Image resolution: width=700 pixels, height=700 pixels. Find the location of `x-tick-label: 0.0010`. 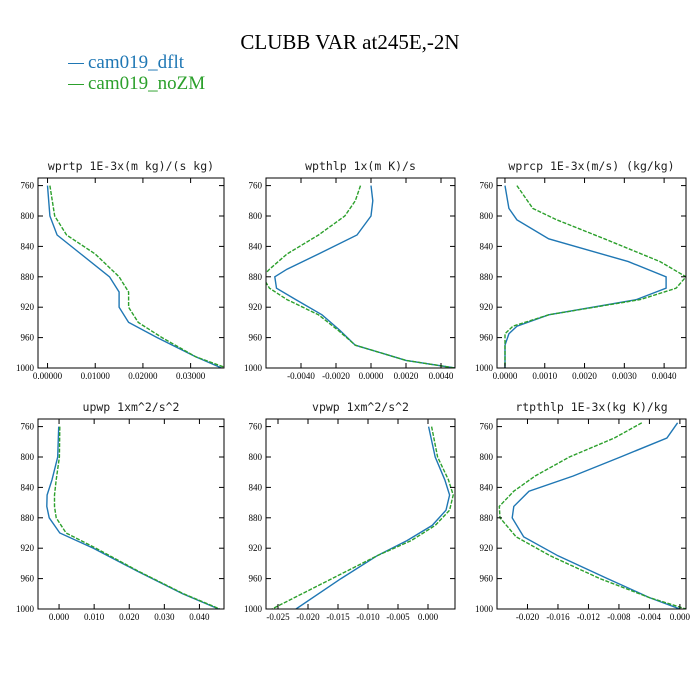

x-tick-label: 0.0010 is located at coordinates (544, 376).